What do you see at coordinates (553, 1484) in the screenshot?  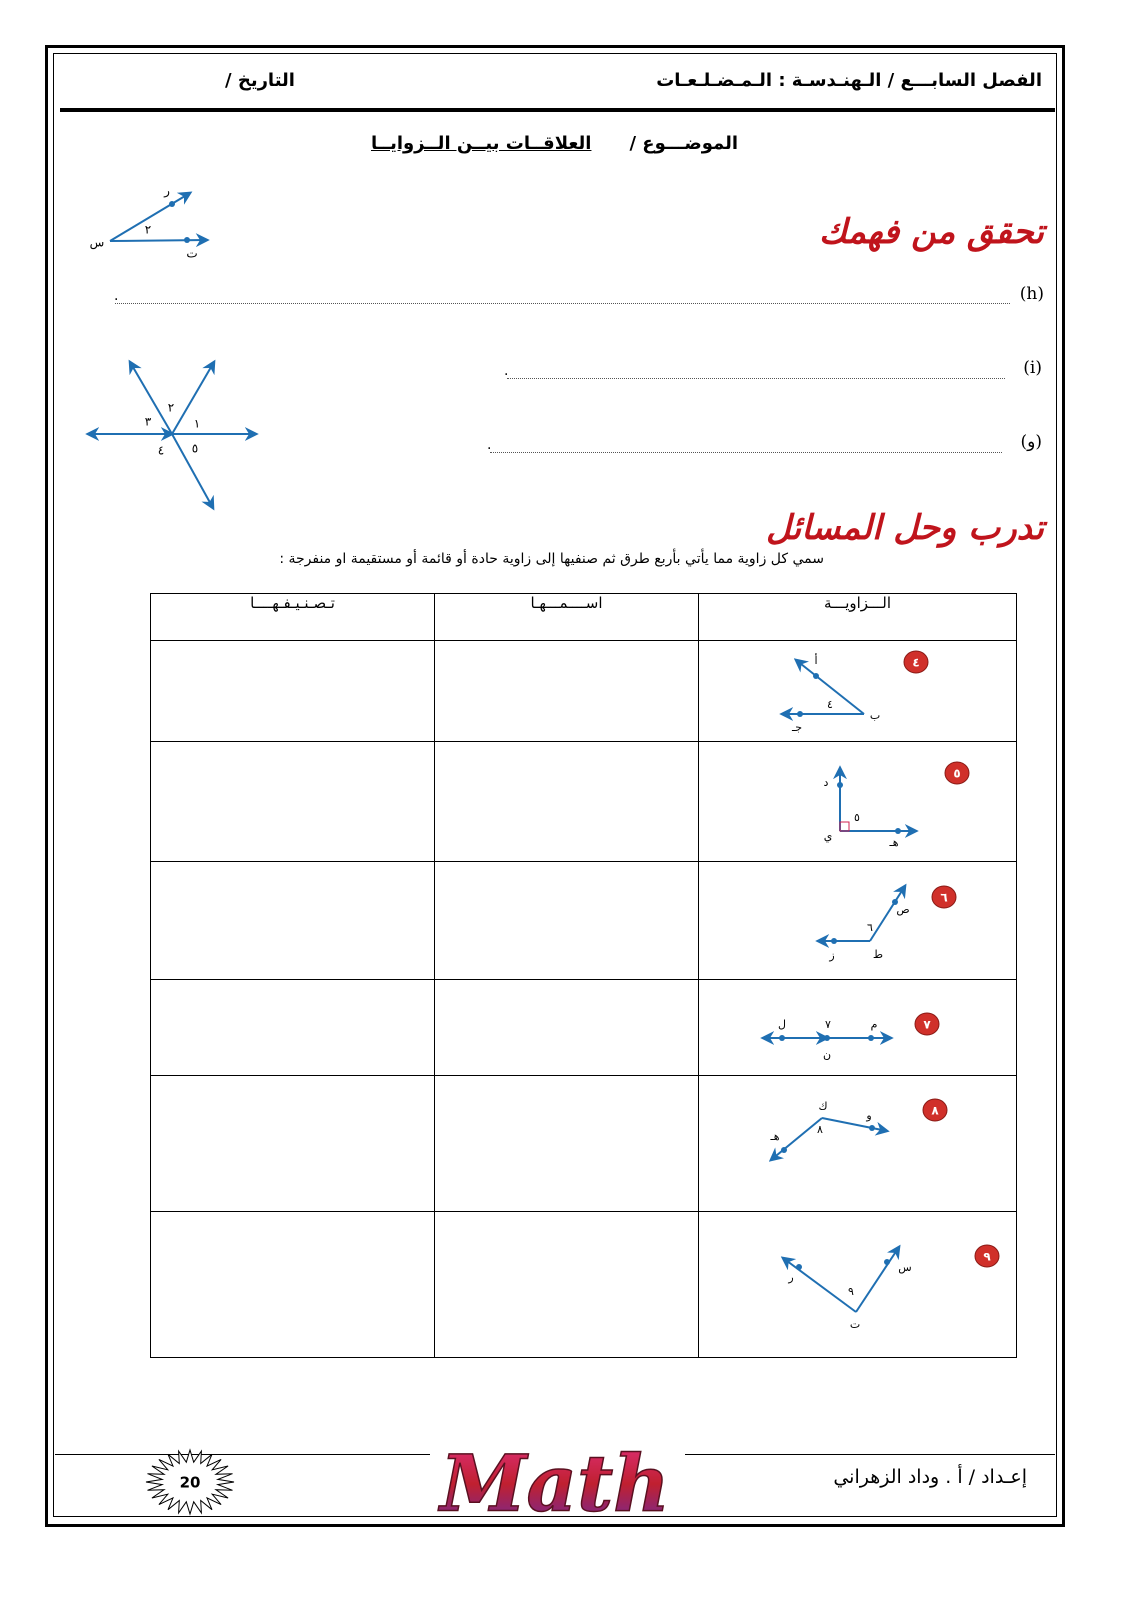 I see `logo: Math` at bounding box center [553, 1484].